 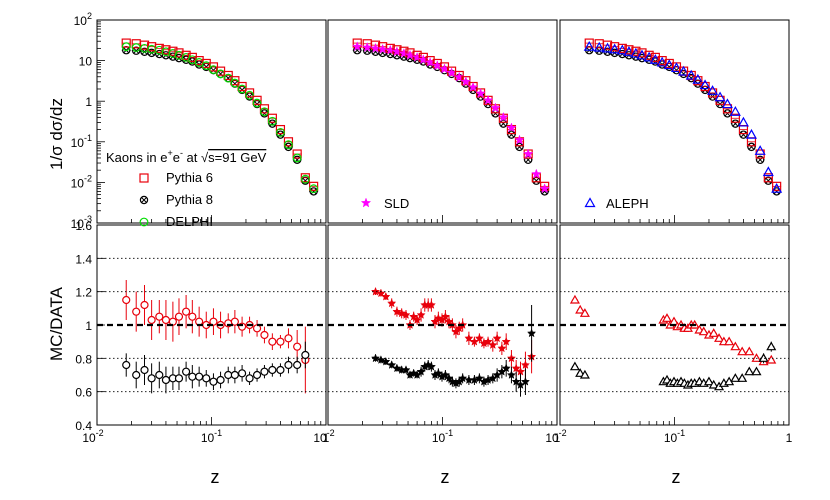 I want to click on y-tick-label-top: 10⁻¹, so click(x=81, y=141).